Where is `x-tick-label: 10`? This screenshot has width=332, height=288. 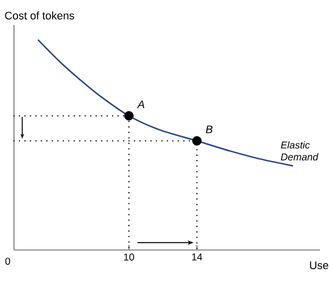 x-tick-label: 10 is located at coordinates (129, 257).